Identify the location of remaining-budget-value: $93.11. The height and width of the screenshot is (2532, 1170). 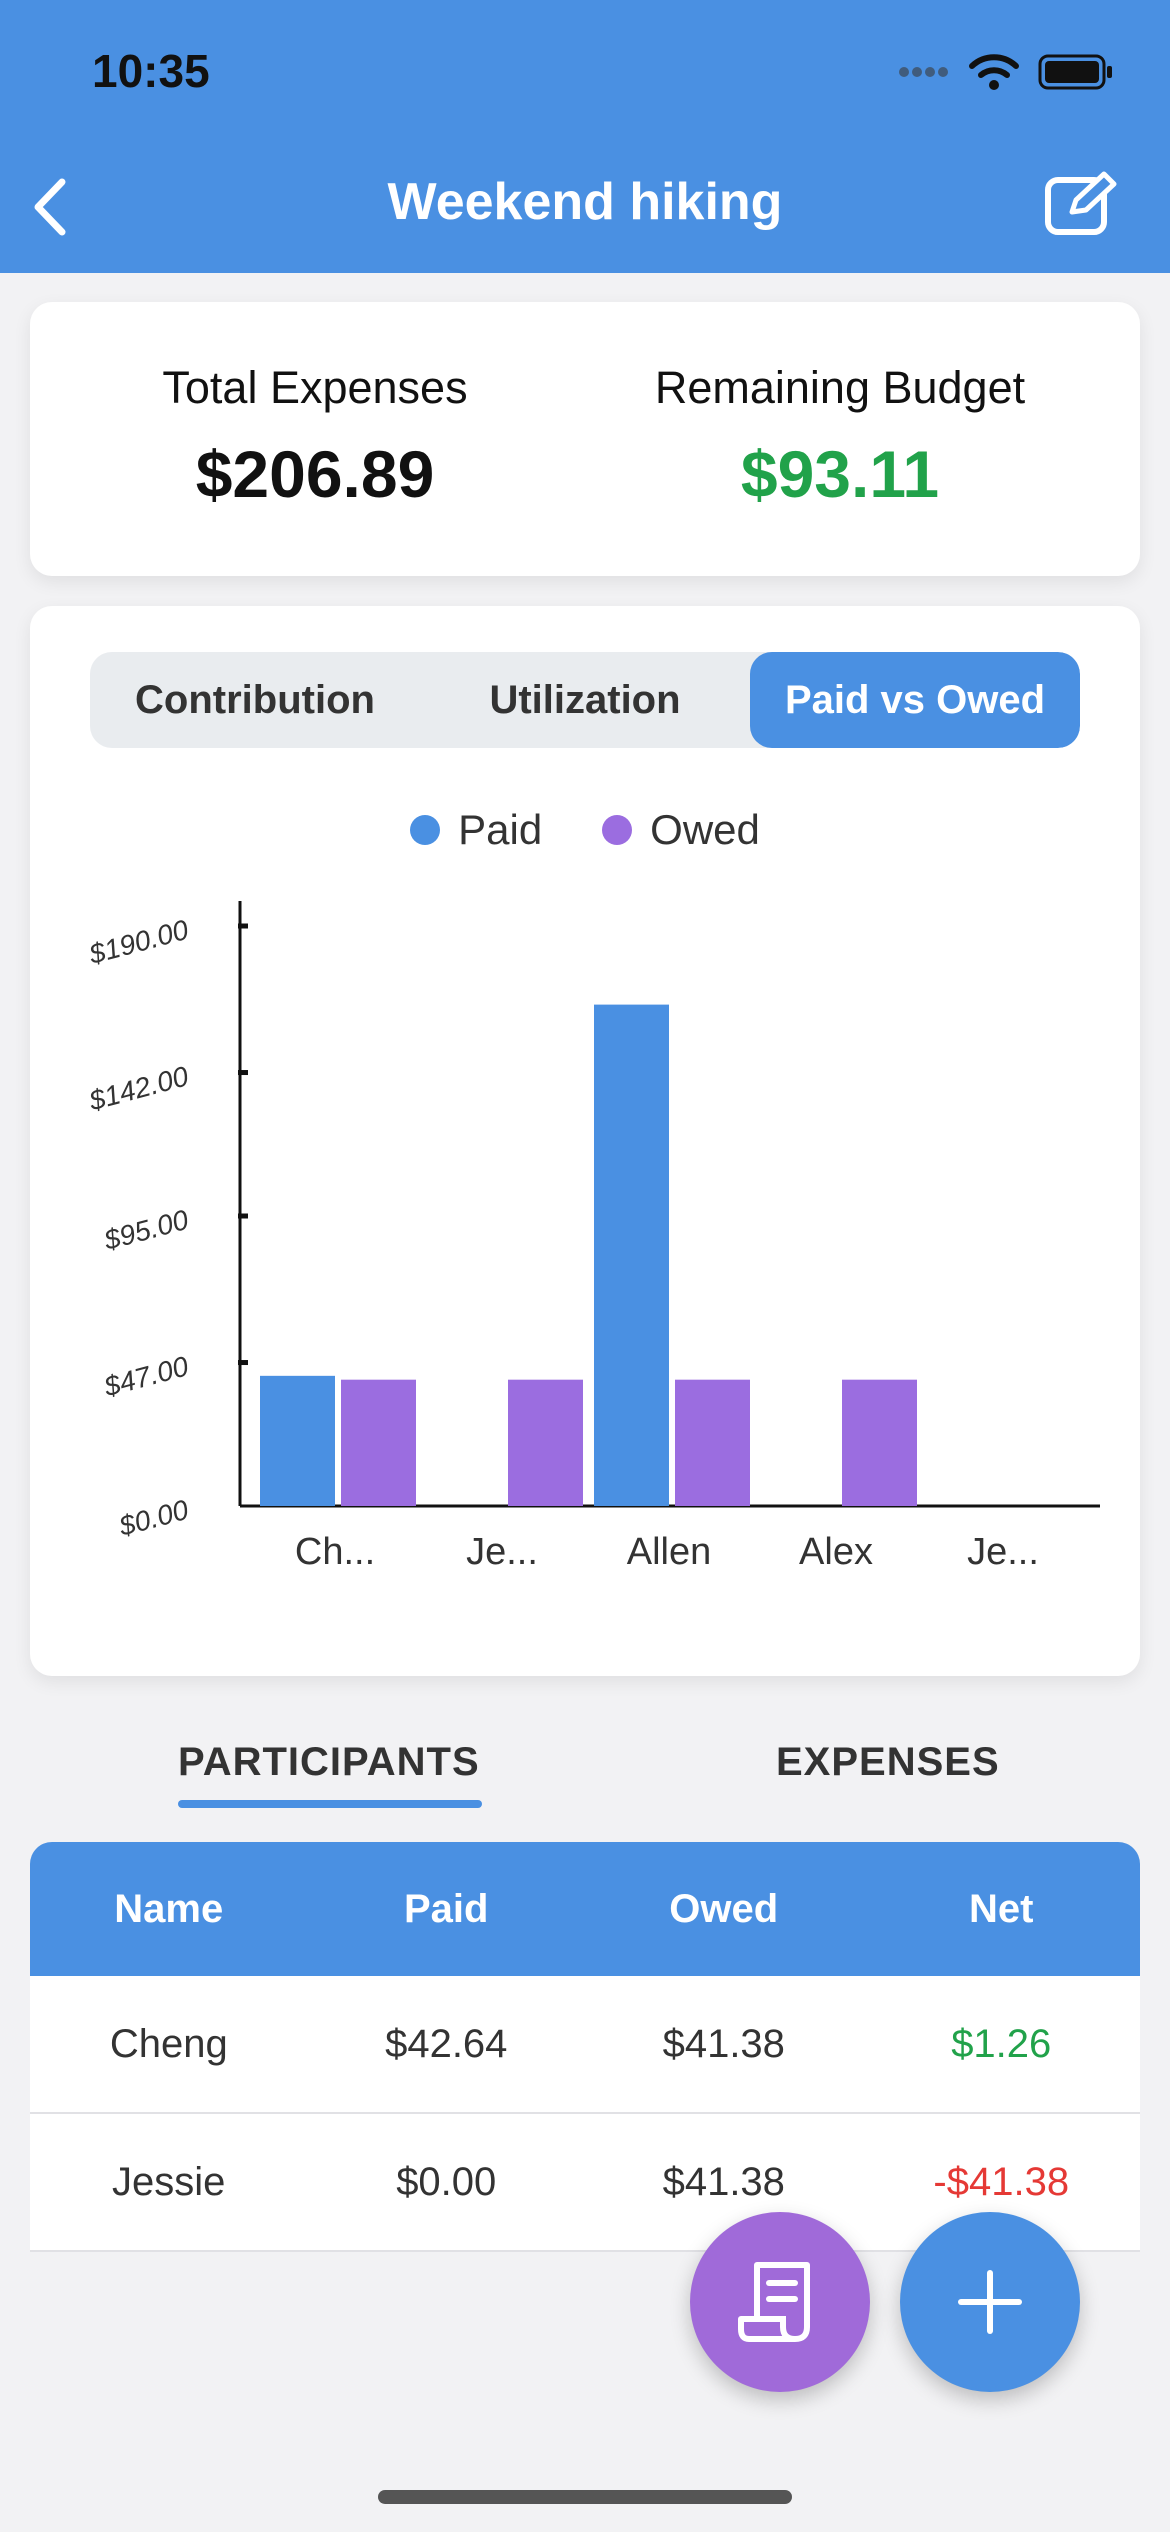
(840, 474).